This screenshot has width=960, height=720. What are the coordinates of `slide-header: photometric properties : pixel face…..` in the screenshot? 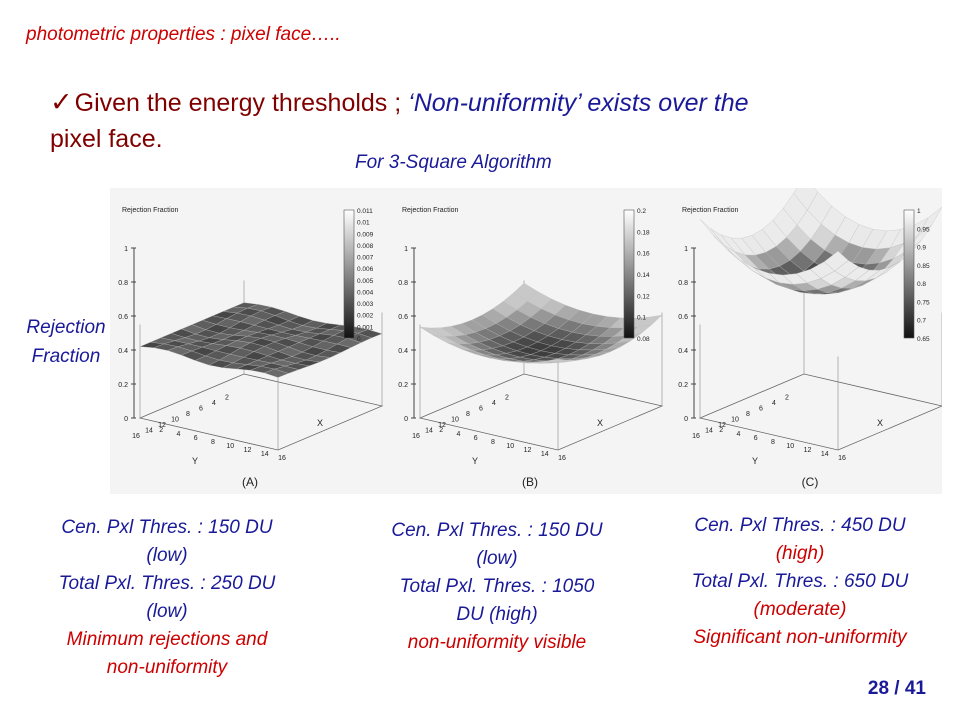 It's located at (183, 34).